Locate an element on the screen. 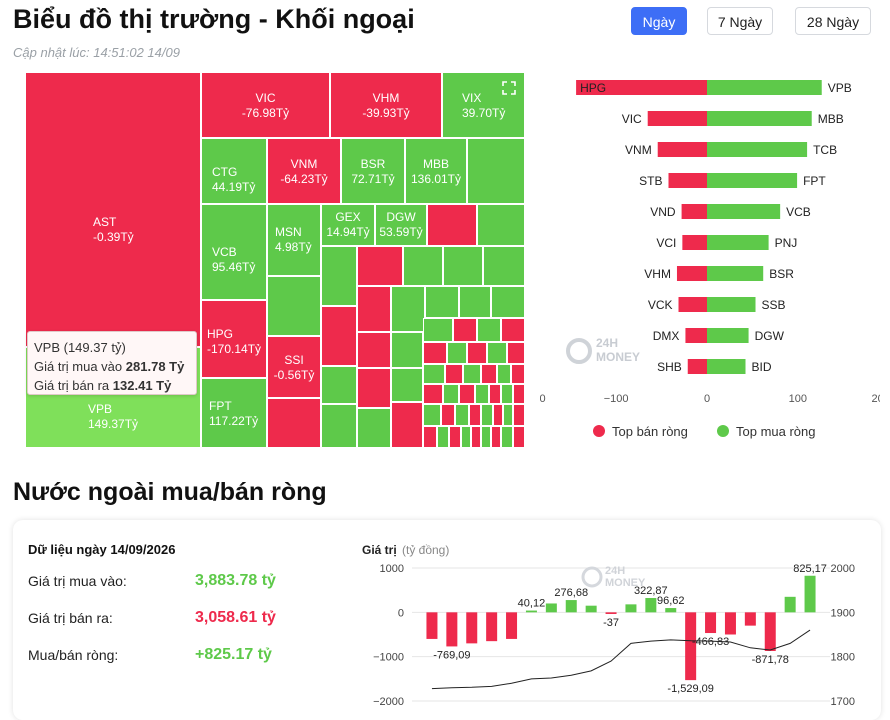  period-day-button: Ngày is located at coordinates (659, 21).